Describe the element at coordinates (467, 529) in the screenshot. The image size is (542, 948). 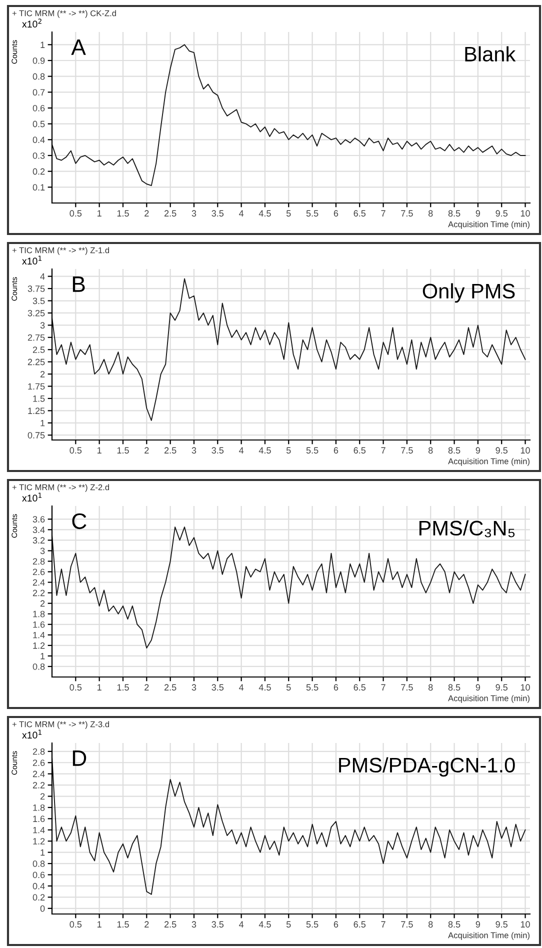
I see `annotation: PMS/C₃N₅` at that location.